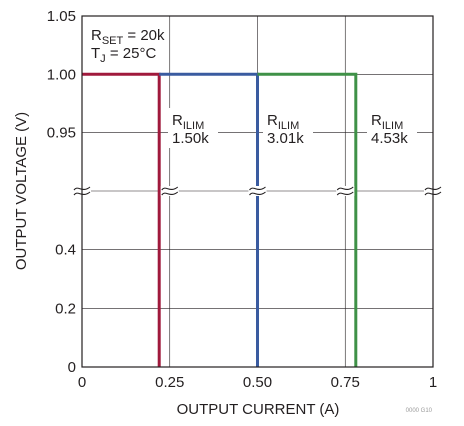  I want to click on figure-id: 0000 G10, so click(419, 411).